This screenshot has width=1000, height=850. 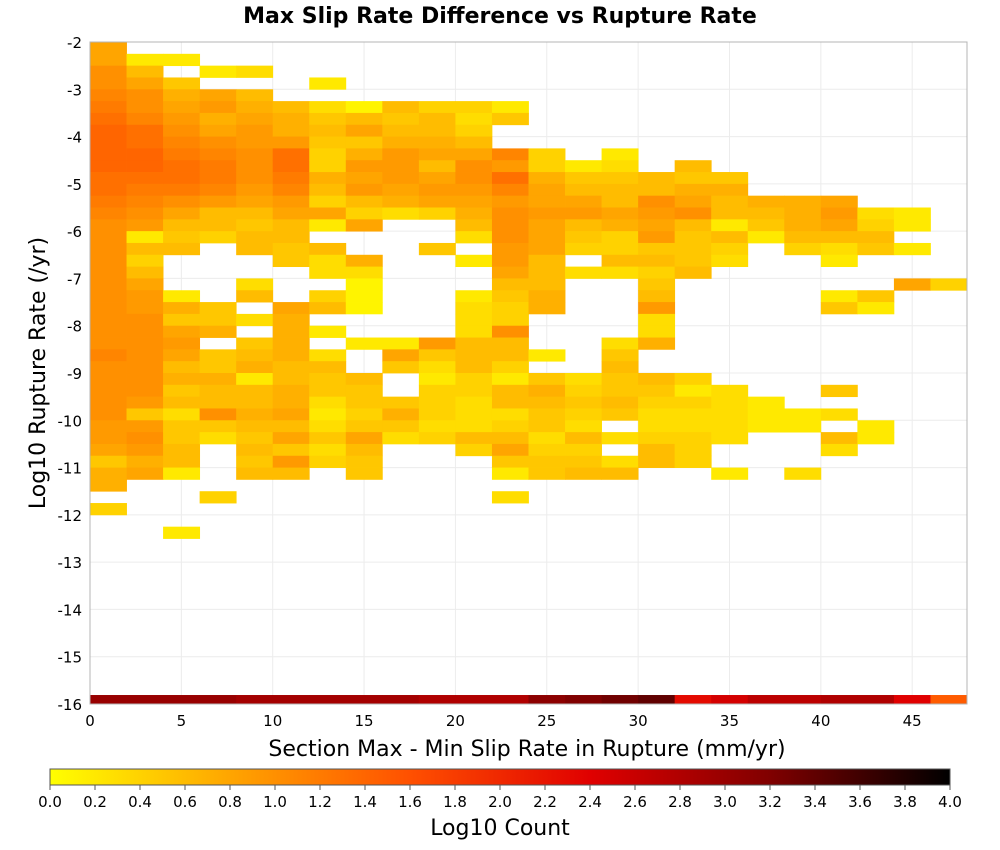 I want to click on colorbar-tick-label: 0.2, so click(x=95, y=802).